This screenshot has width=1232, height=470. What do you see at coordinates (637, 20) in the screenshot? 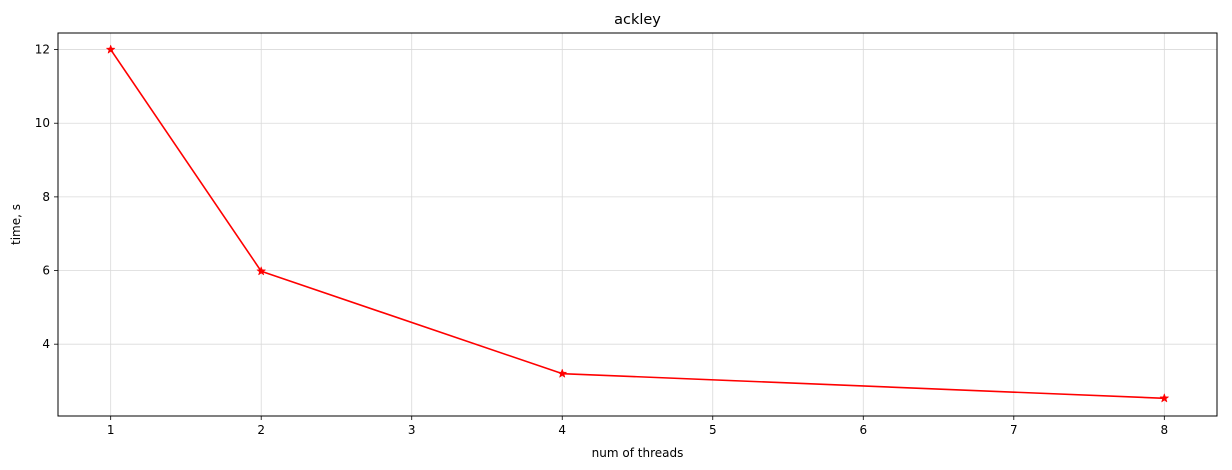
I see `chart-title: ackley` at bounding box center [637, 20].